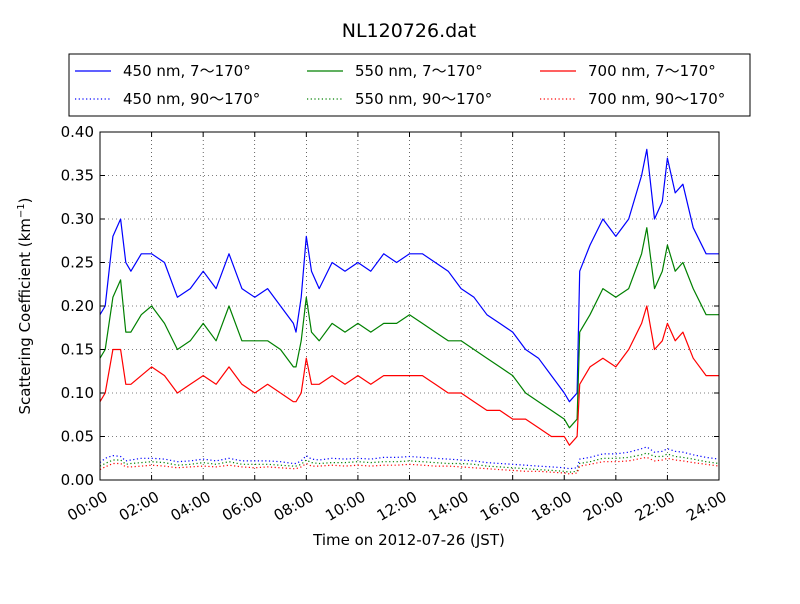 Image resolution: width=800 pixels, height=604 pixels. What do you see at coordinates (77, 132) in the screenshot?
I see `y-tick-label: 0.40` at bounding box center [77, 132].